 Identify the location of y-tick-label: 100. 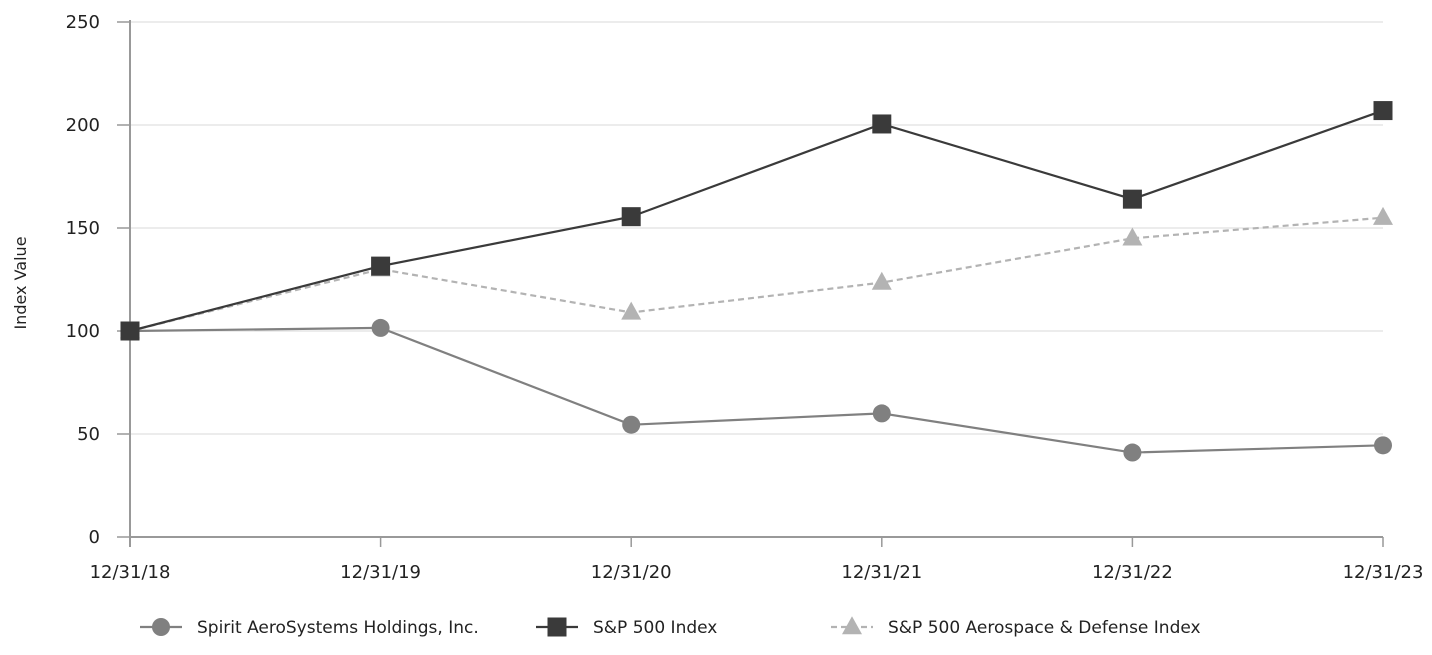
(83, 331).